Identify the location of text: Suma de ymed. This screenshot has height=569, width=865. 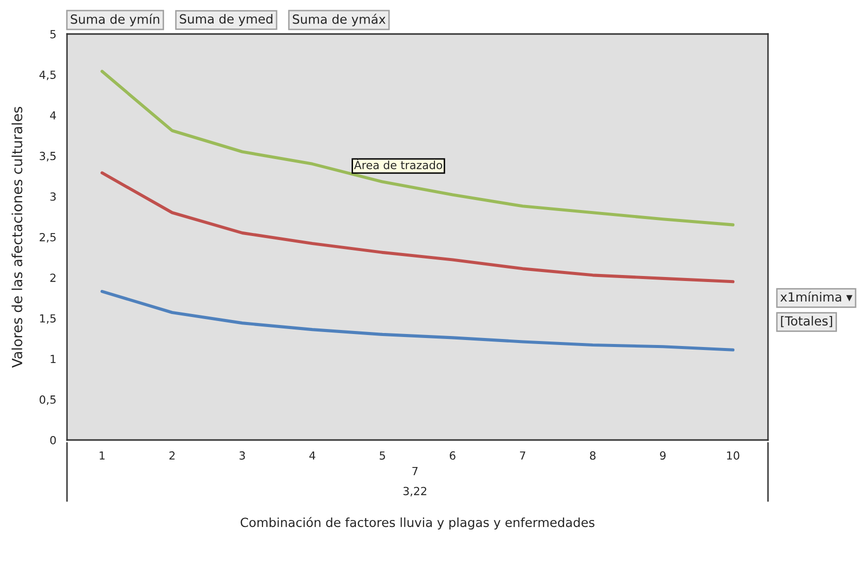
(226, 20).